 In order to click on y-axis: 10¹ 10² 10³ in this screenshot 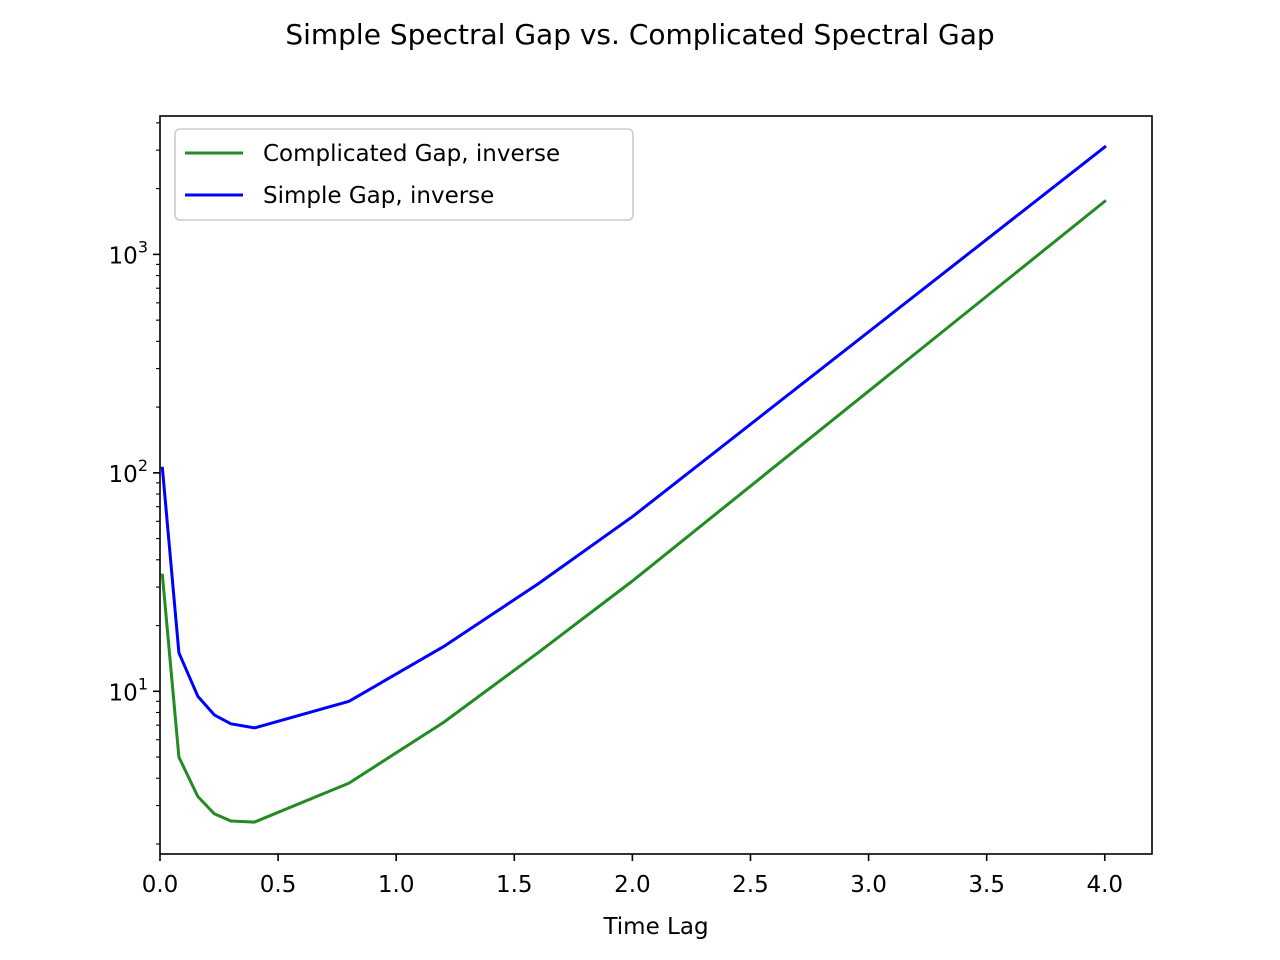, I will do `click(134, 483)`.